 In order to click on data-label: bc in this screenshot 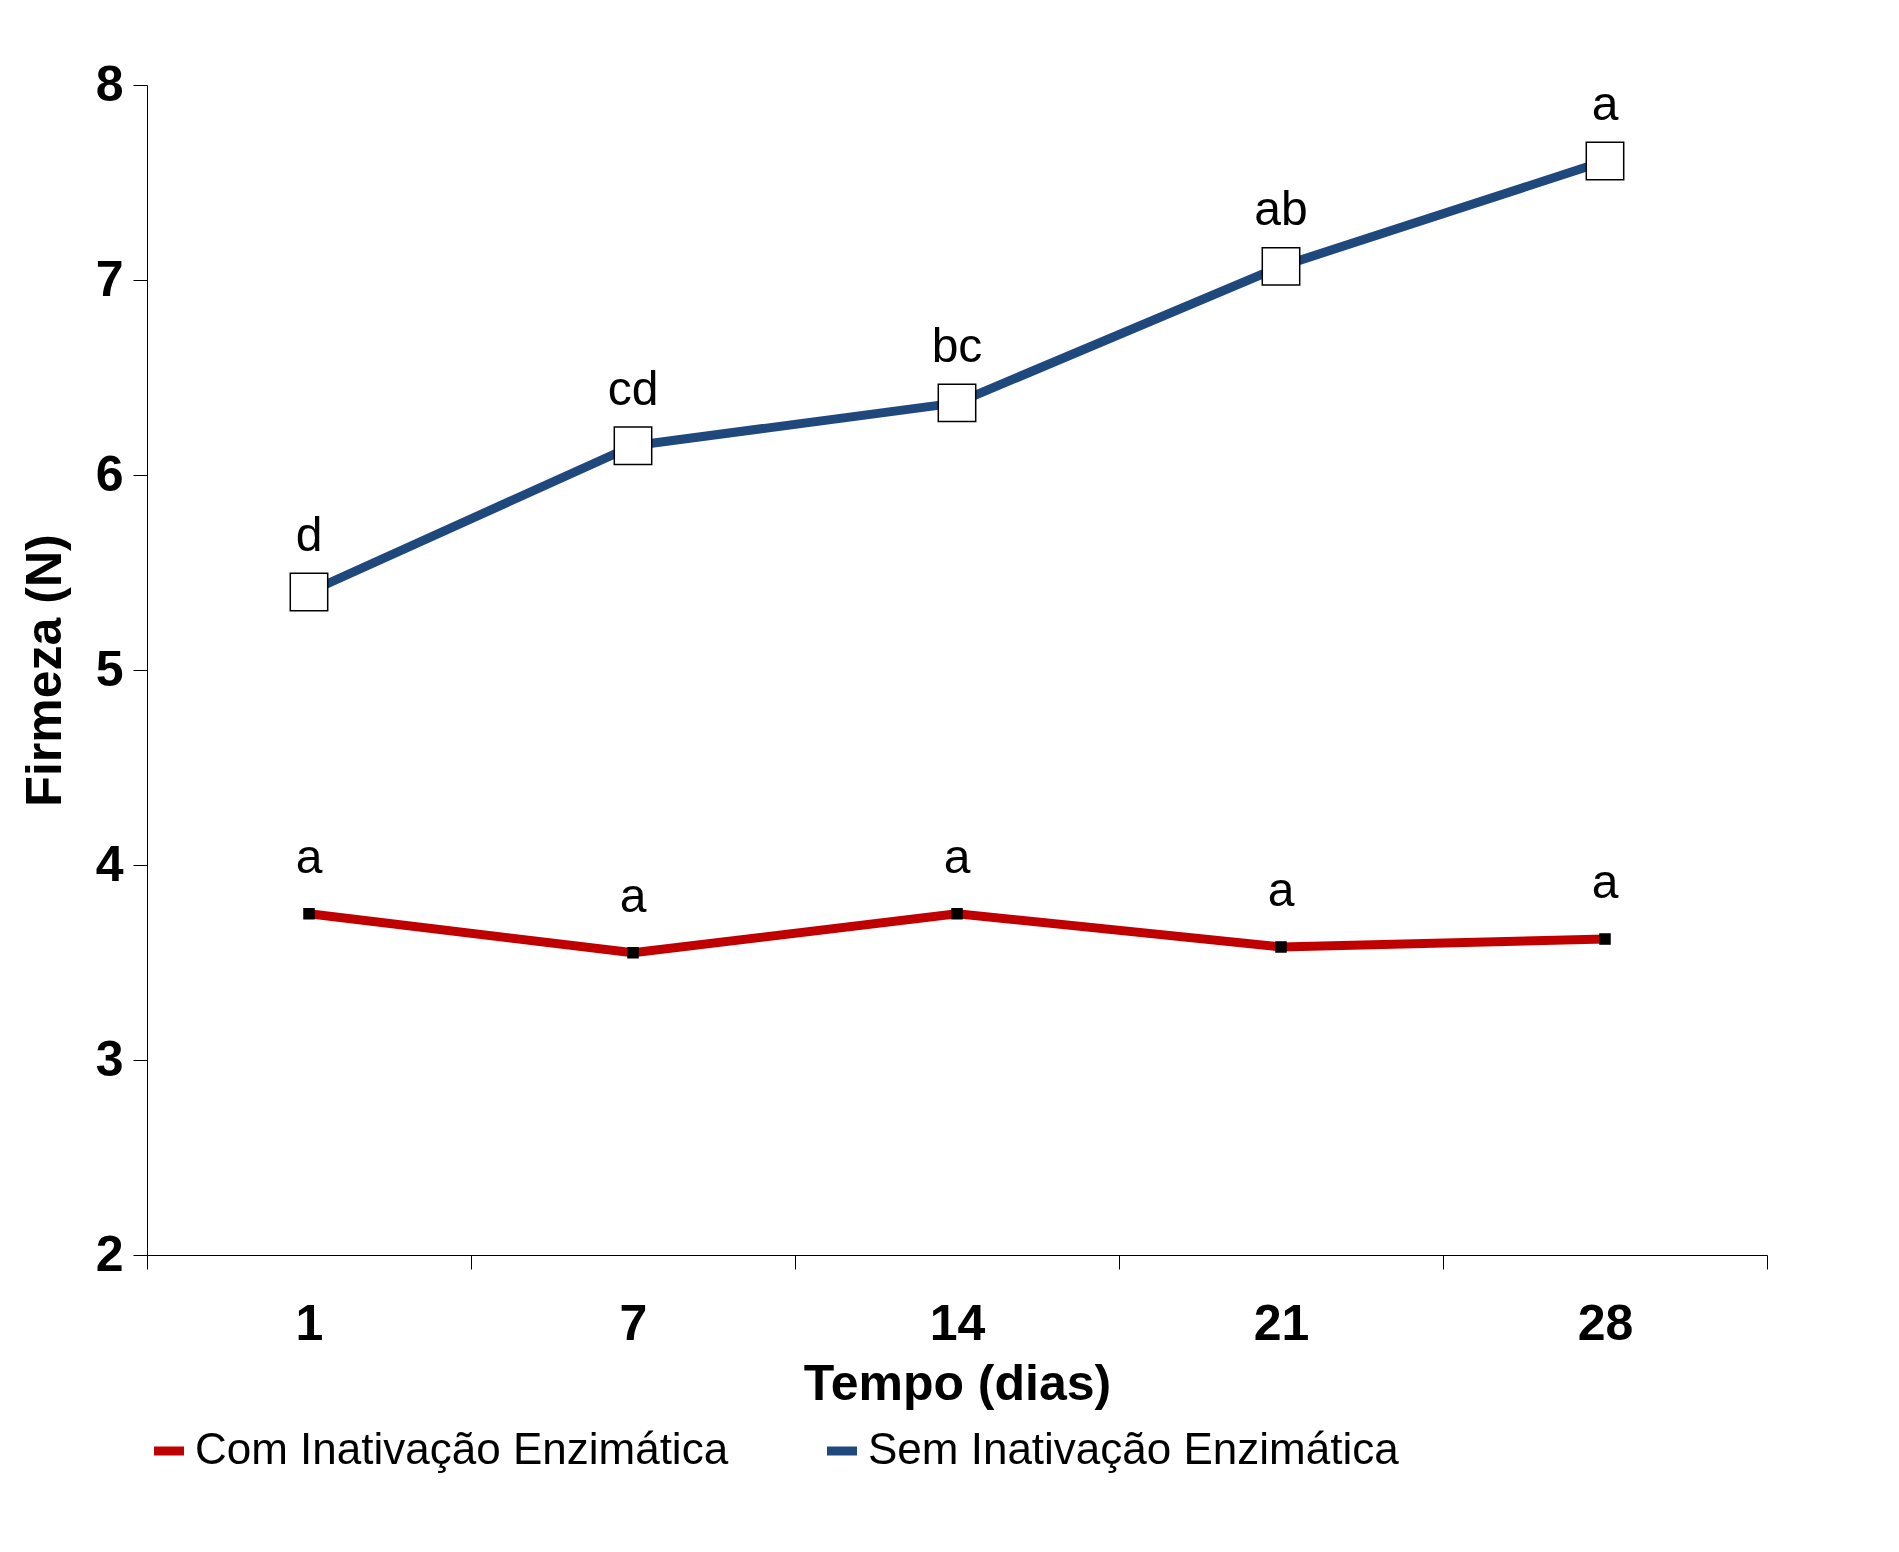, I will do `click(957, 345)`.